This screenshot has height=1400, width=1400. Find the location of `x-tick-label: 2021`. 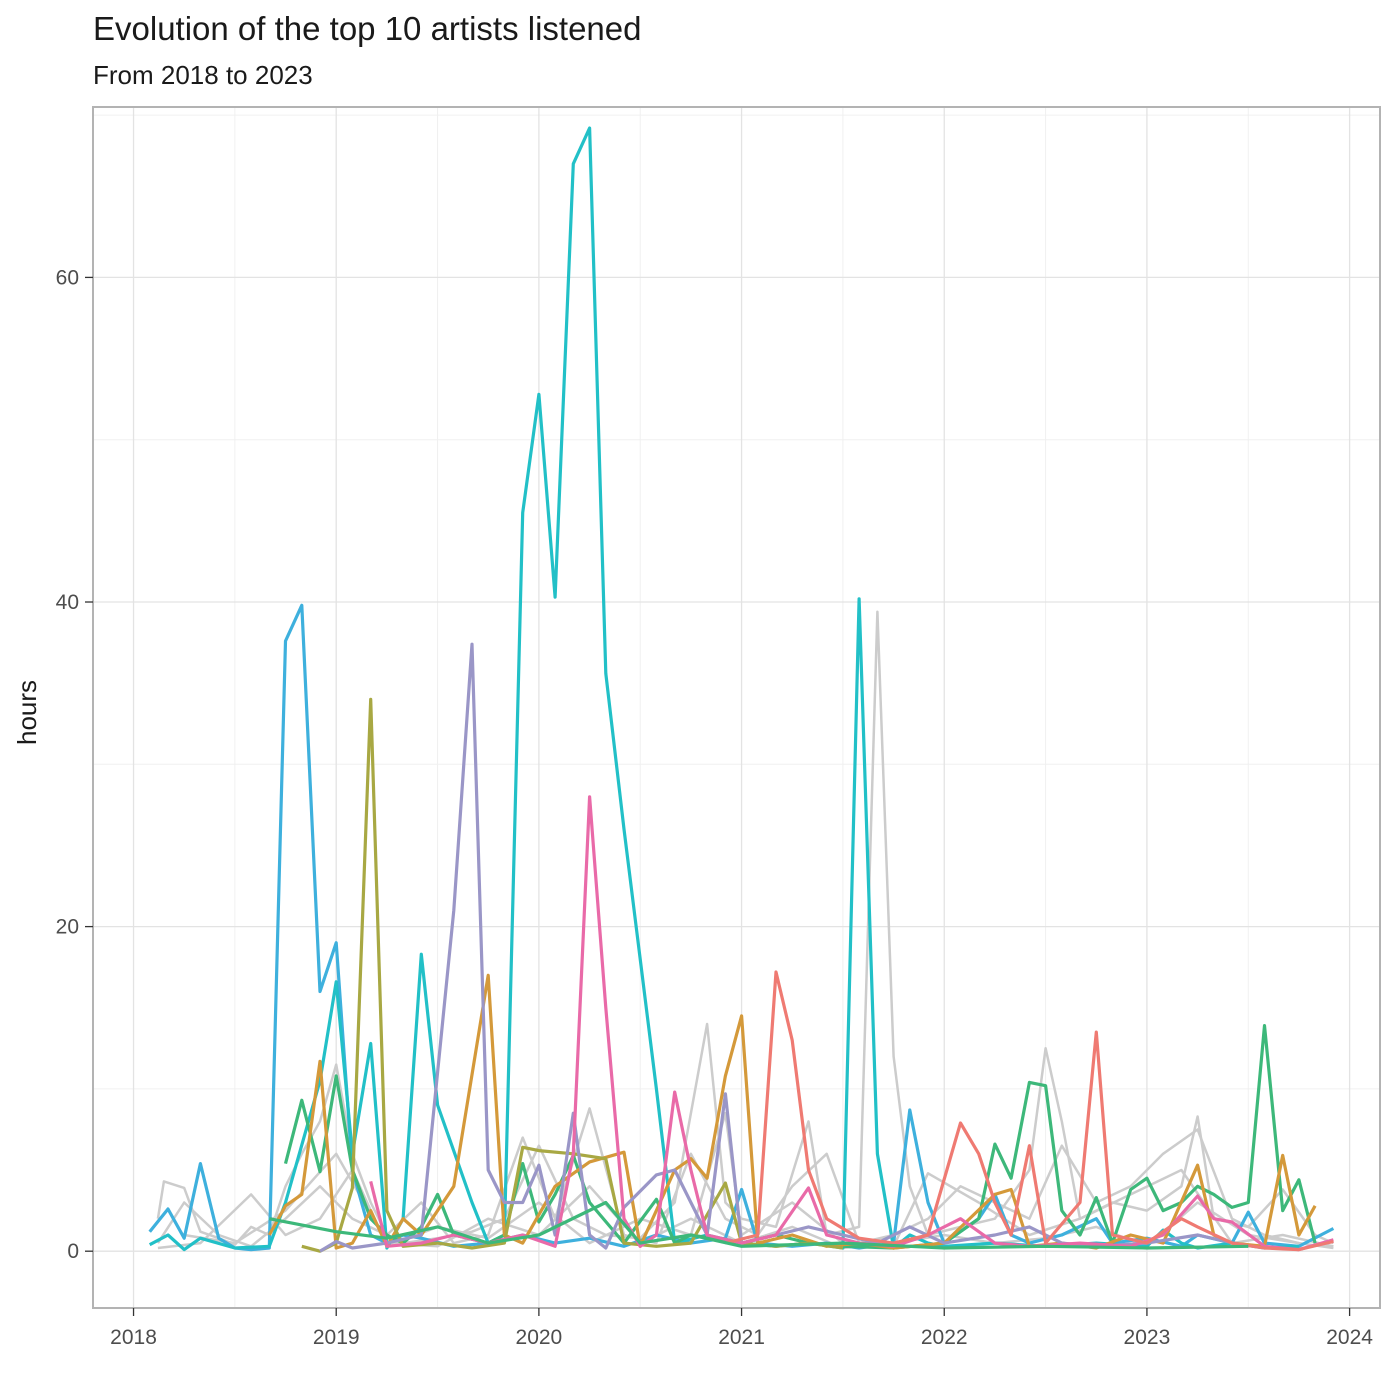

x-tick-label: 2021 is located at coordinates (741, 1337).